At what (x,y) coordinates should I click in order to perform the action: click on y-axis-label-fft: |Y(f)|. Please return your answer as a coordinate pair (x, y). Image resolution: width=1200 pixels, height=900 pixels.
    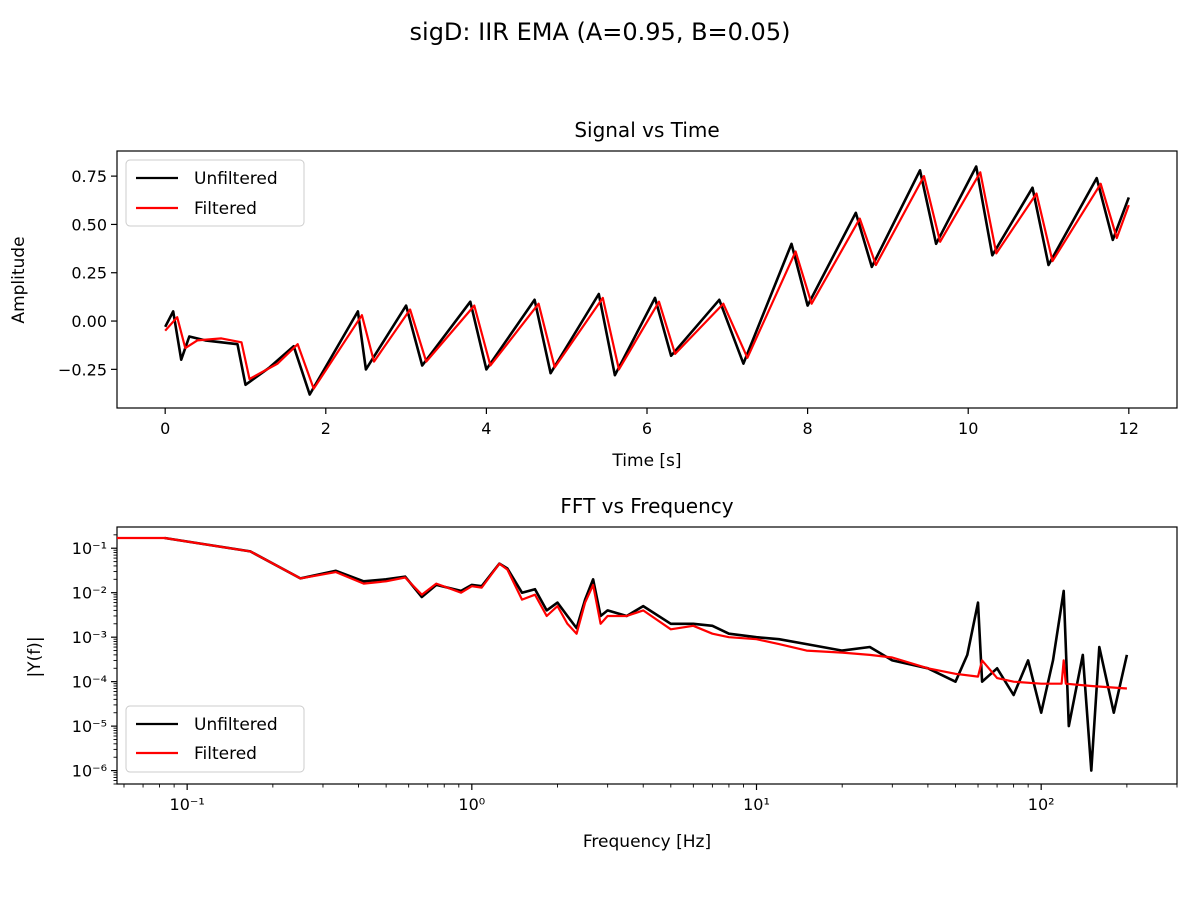
    Looking at the image, I should click on (35, 656).